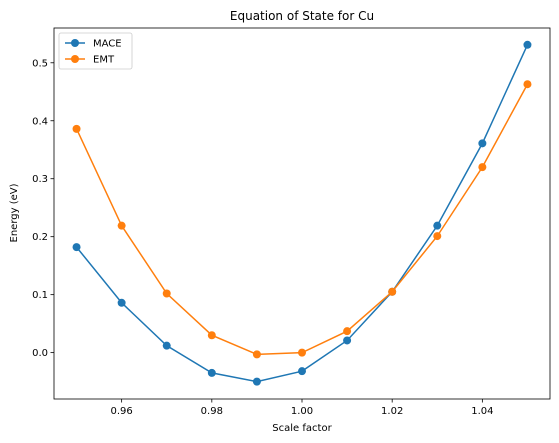 The width and height of the screenshot is (559, 443). I want to click on legend-label: EMT, so click(104, 60).